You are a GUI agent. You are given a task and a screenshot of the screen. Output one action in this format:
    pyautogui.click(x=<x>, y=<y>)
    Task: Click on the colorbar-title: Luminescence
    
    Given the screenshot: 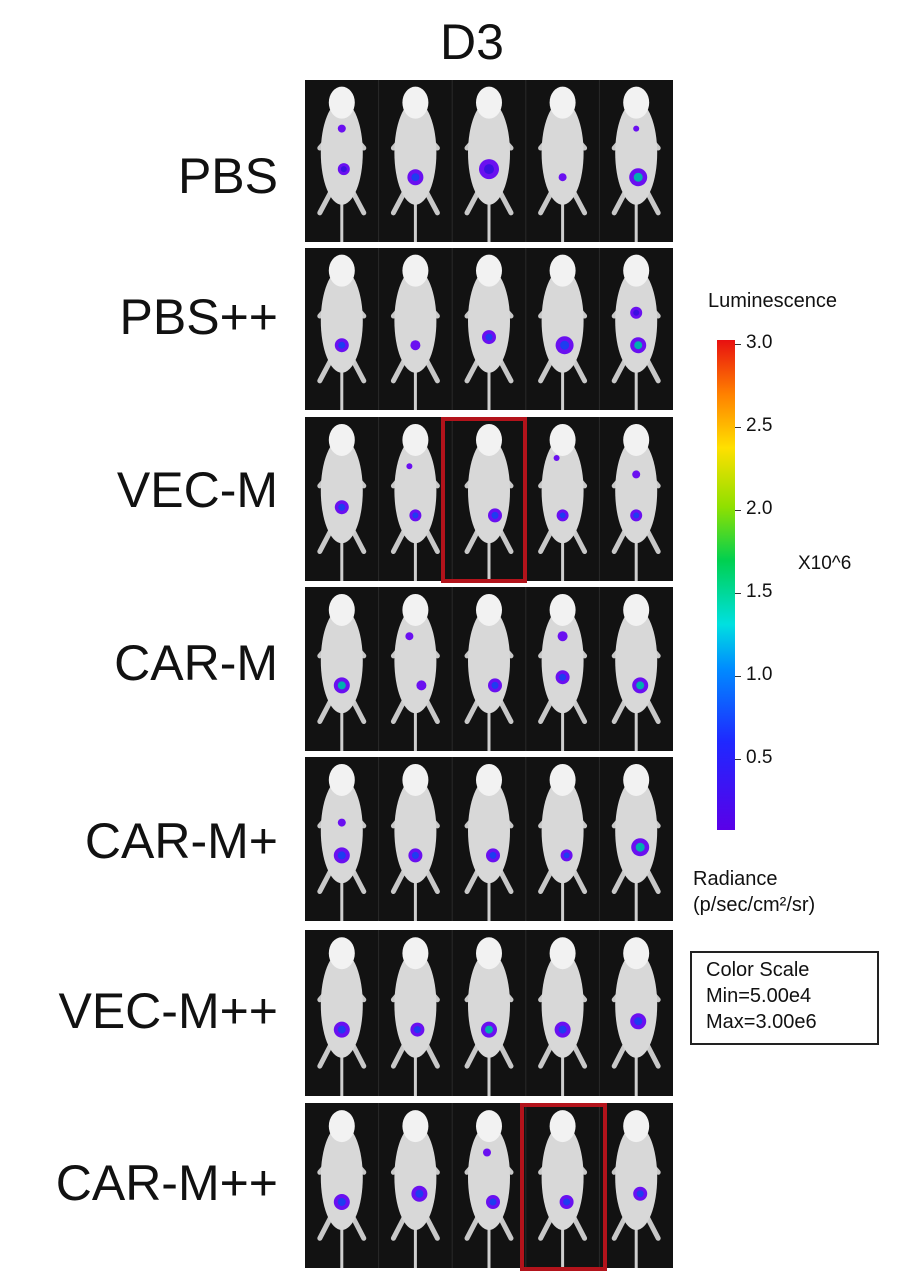 What is the action you would take?
    pyautogui.click(x=772, y=301)
    